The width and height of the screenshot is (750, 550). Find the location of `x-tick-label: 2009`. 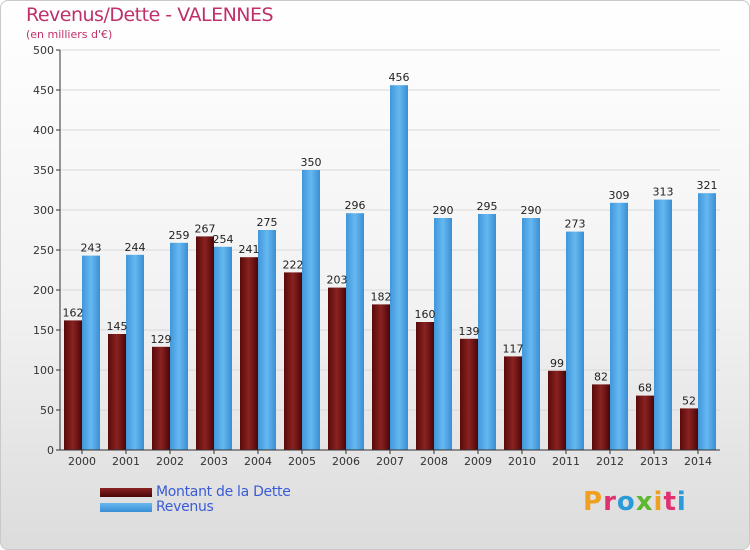

x-tick-label: 2009 is located at coordinates (478, 461).